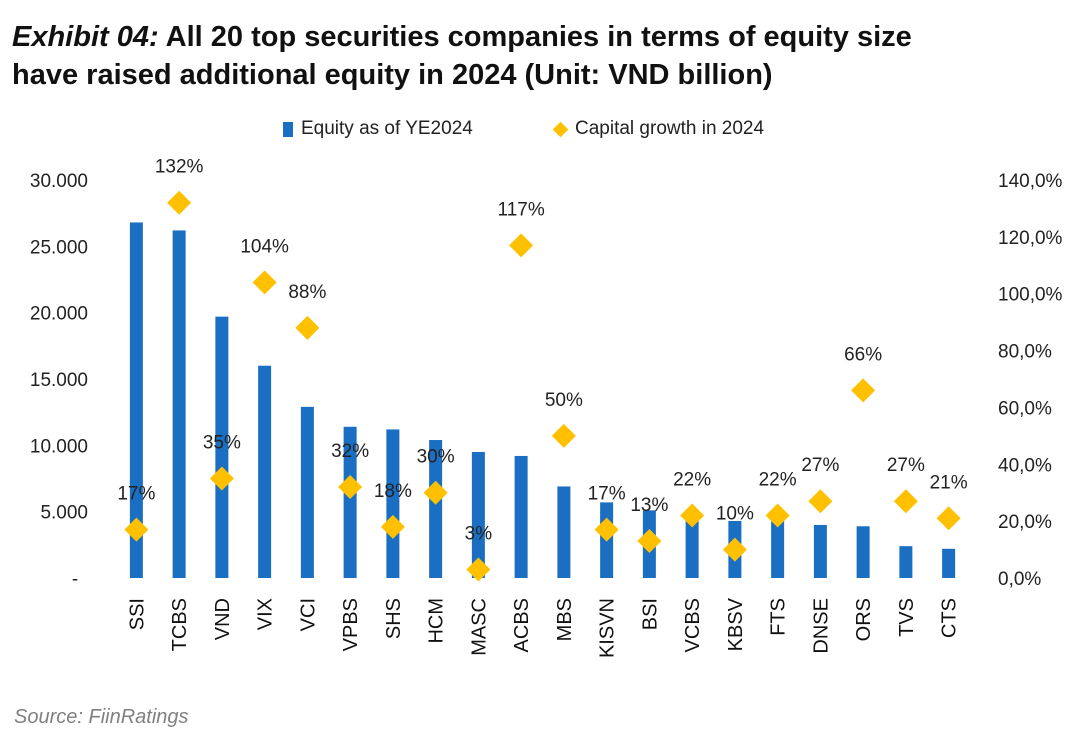  I want to click on y-left-tick-label: 10.000, so click(59, 446).